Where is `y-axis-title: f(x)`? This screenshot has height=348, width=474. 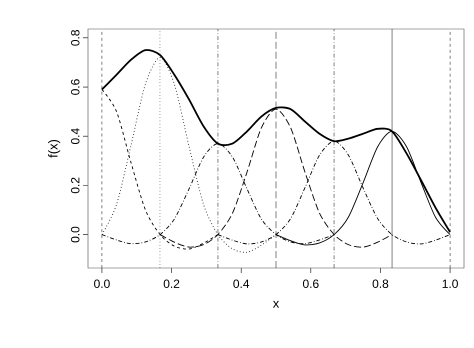
y-axis-title: f(x) is located at coordinates (54, 149).